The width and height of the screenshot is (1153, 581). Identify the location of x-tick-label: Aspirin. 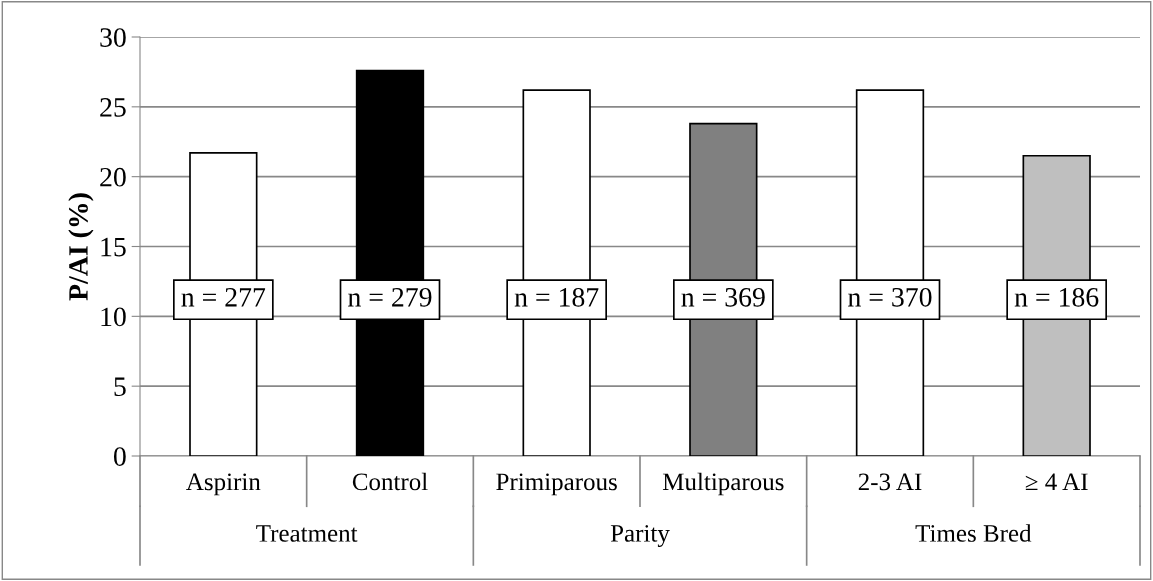
(223, 484).